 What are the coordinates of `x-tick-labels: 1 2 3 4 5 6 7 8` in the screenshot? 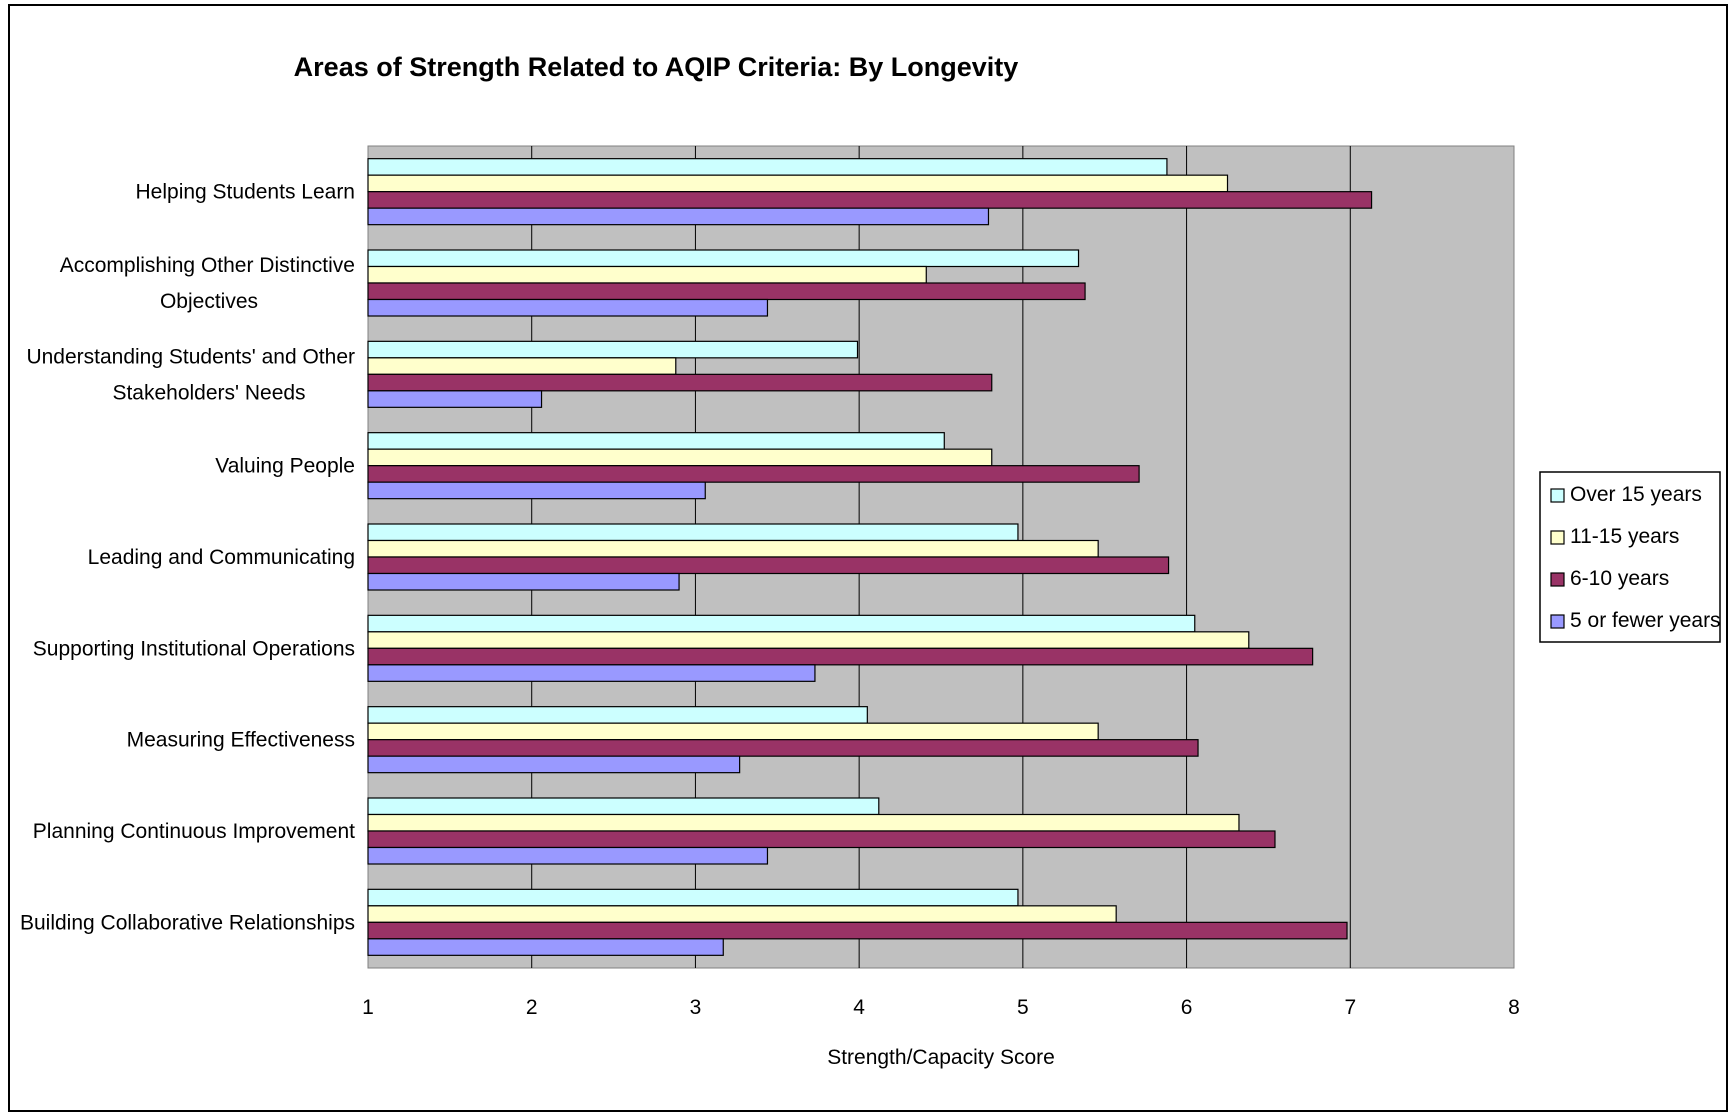 It's located at (941, 1007).